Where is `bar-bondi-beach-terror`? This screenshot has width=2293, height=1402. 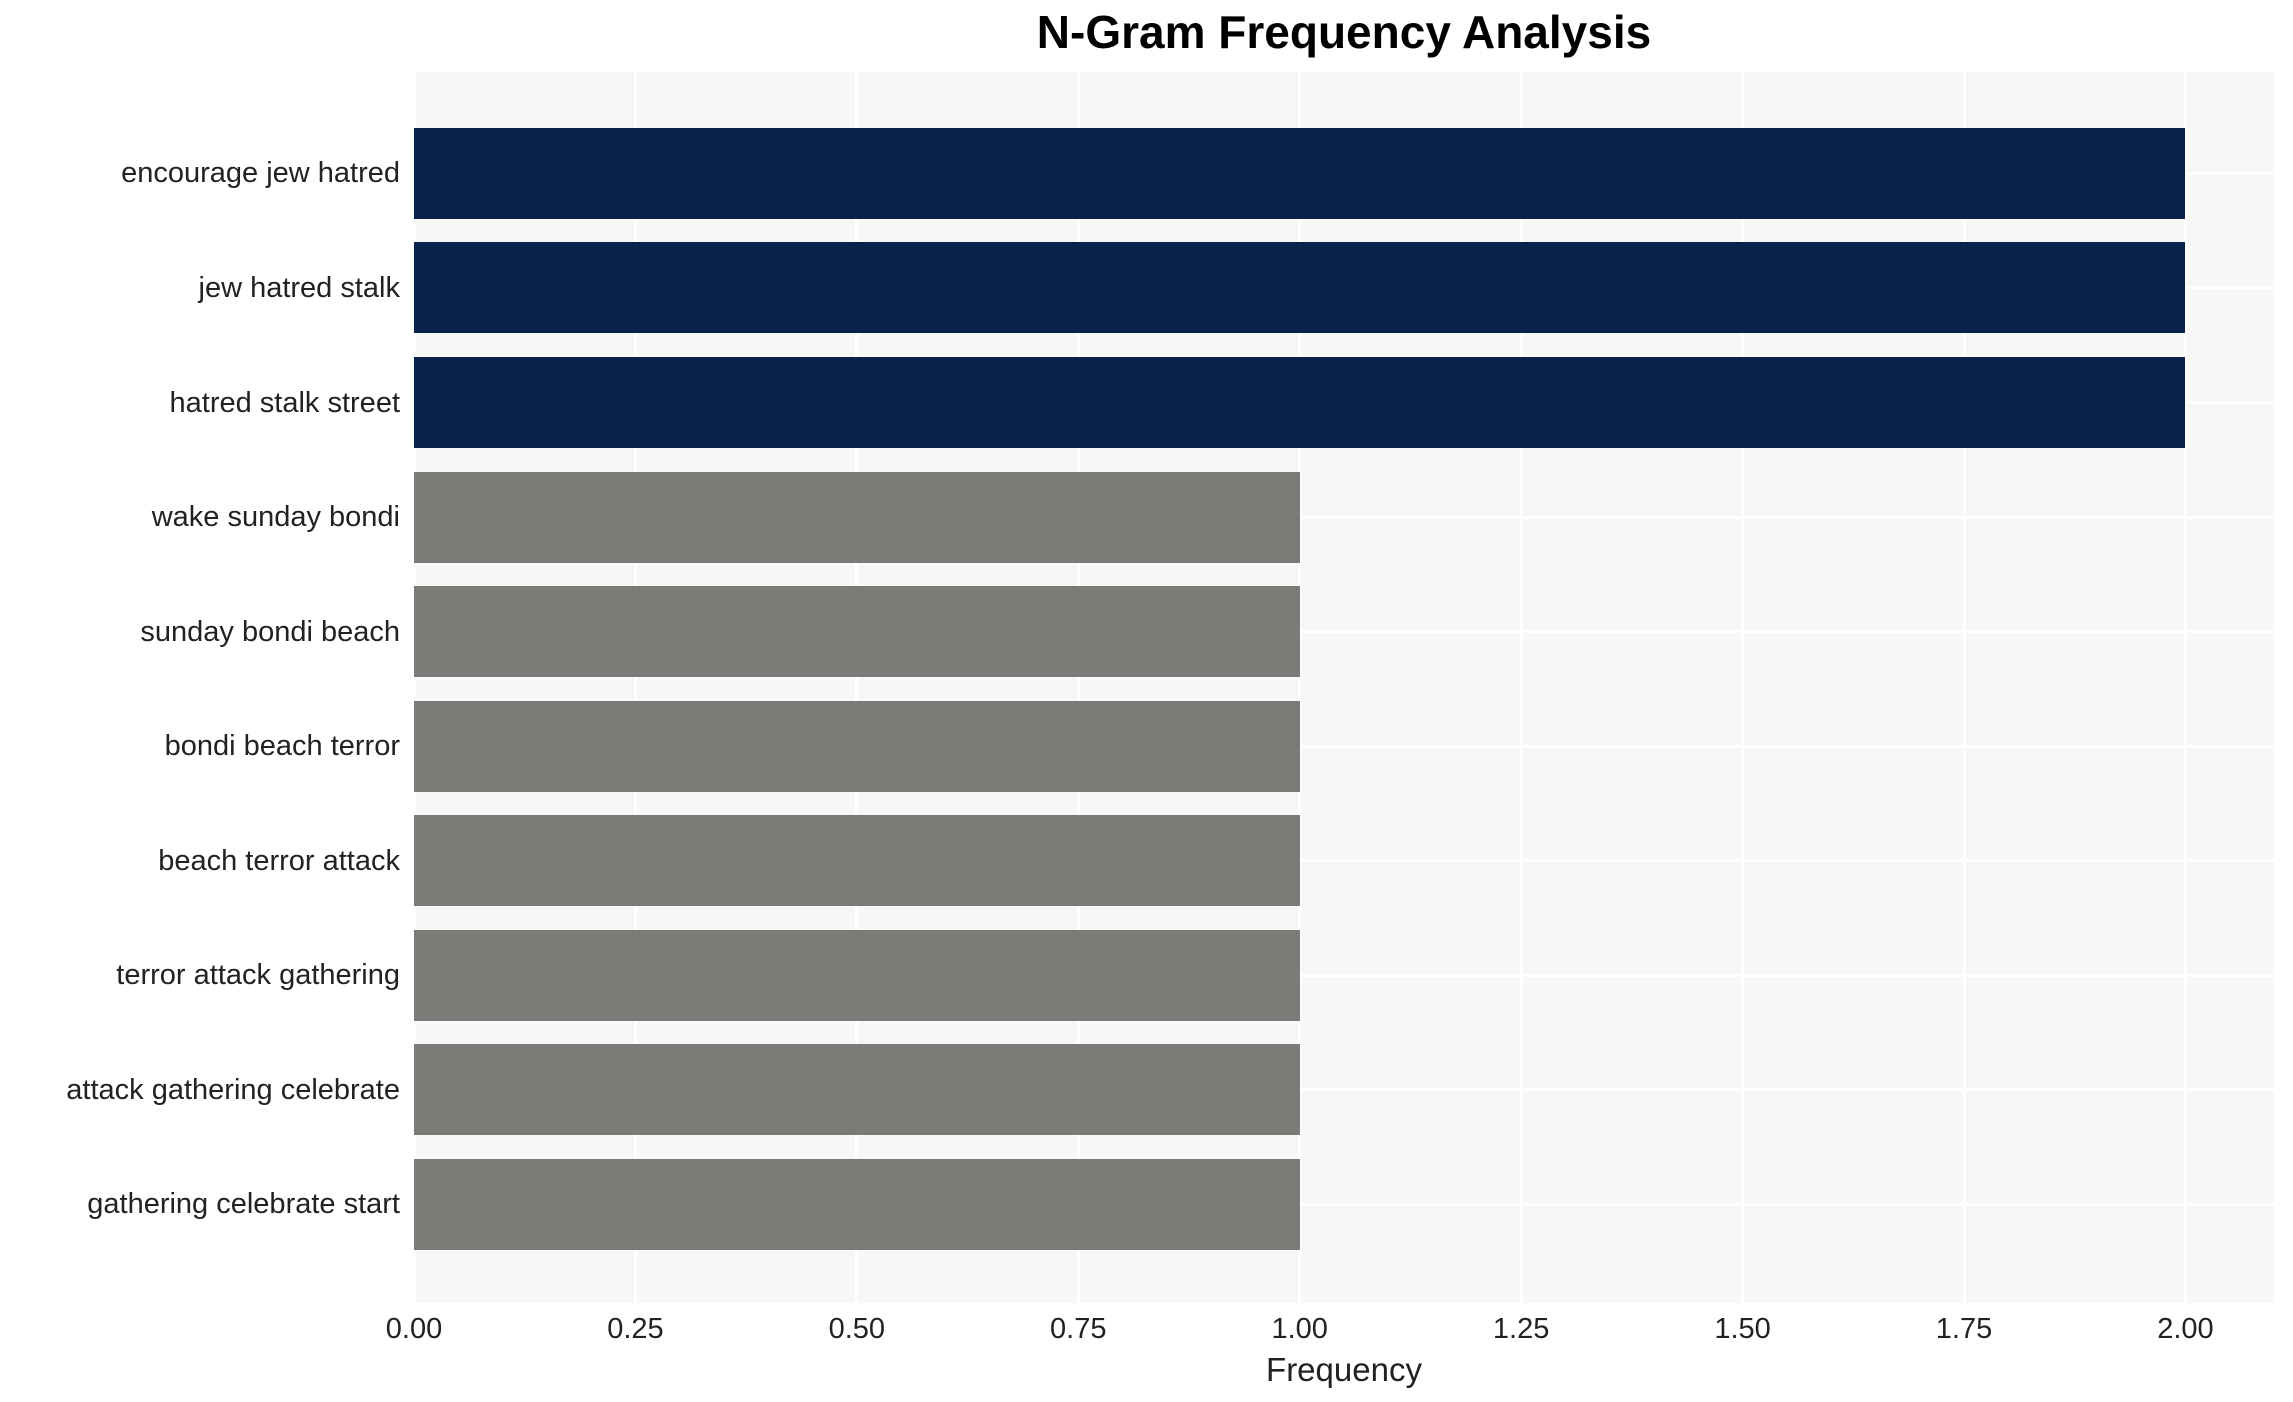 bar-bondi-beach-terror is located at coordinates (857, 746).